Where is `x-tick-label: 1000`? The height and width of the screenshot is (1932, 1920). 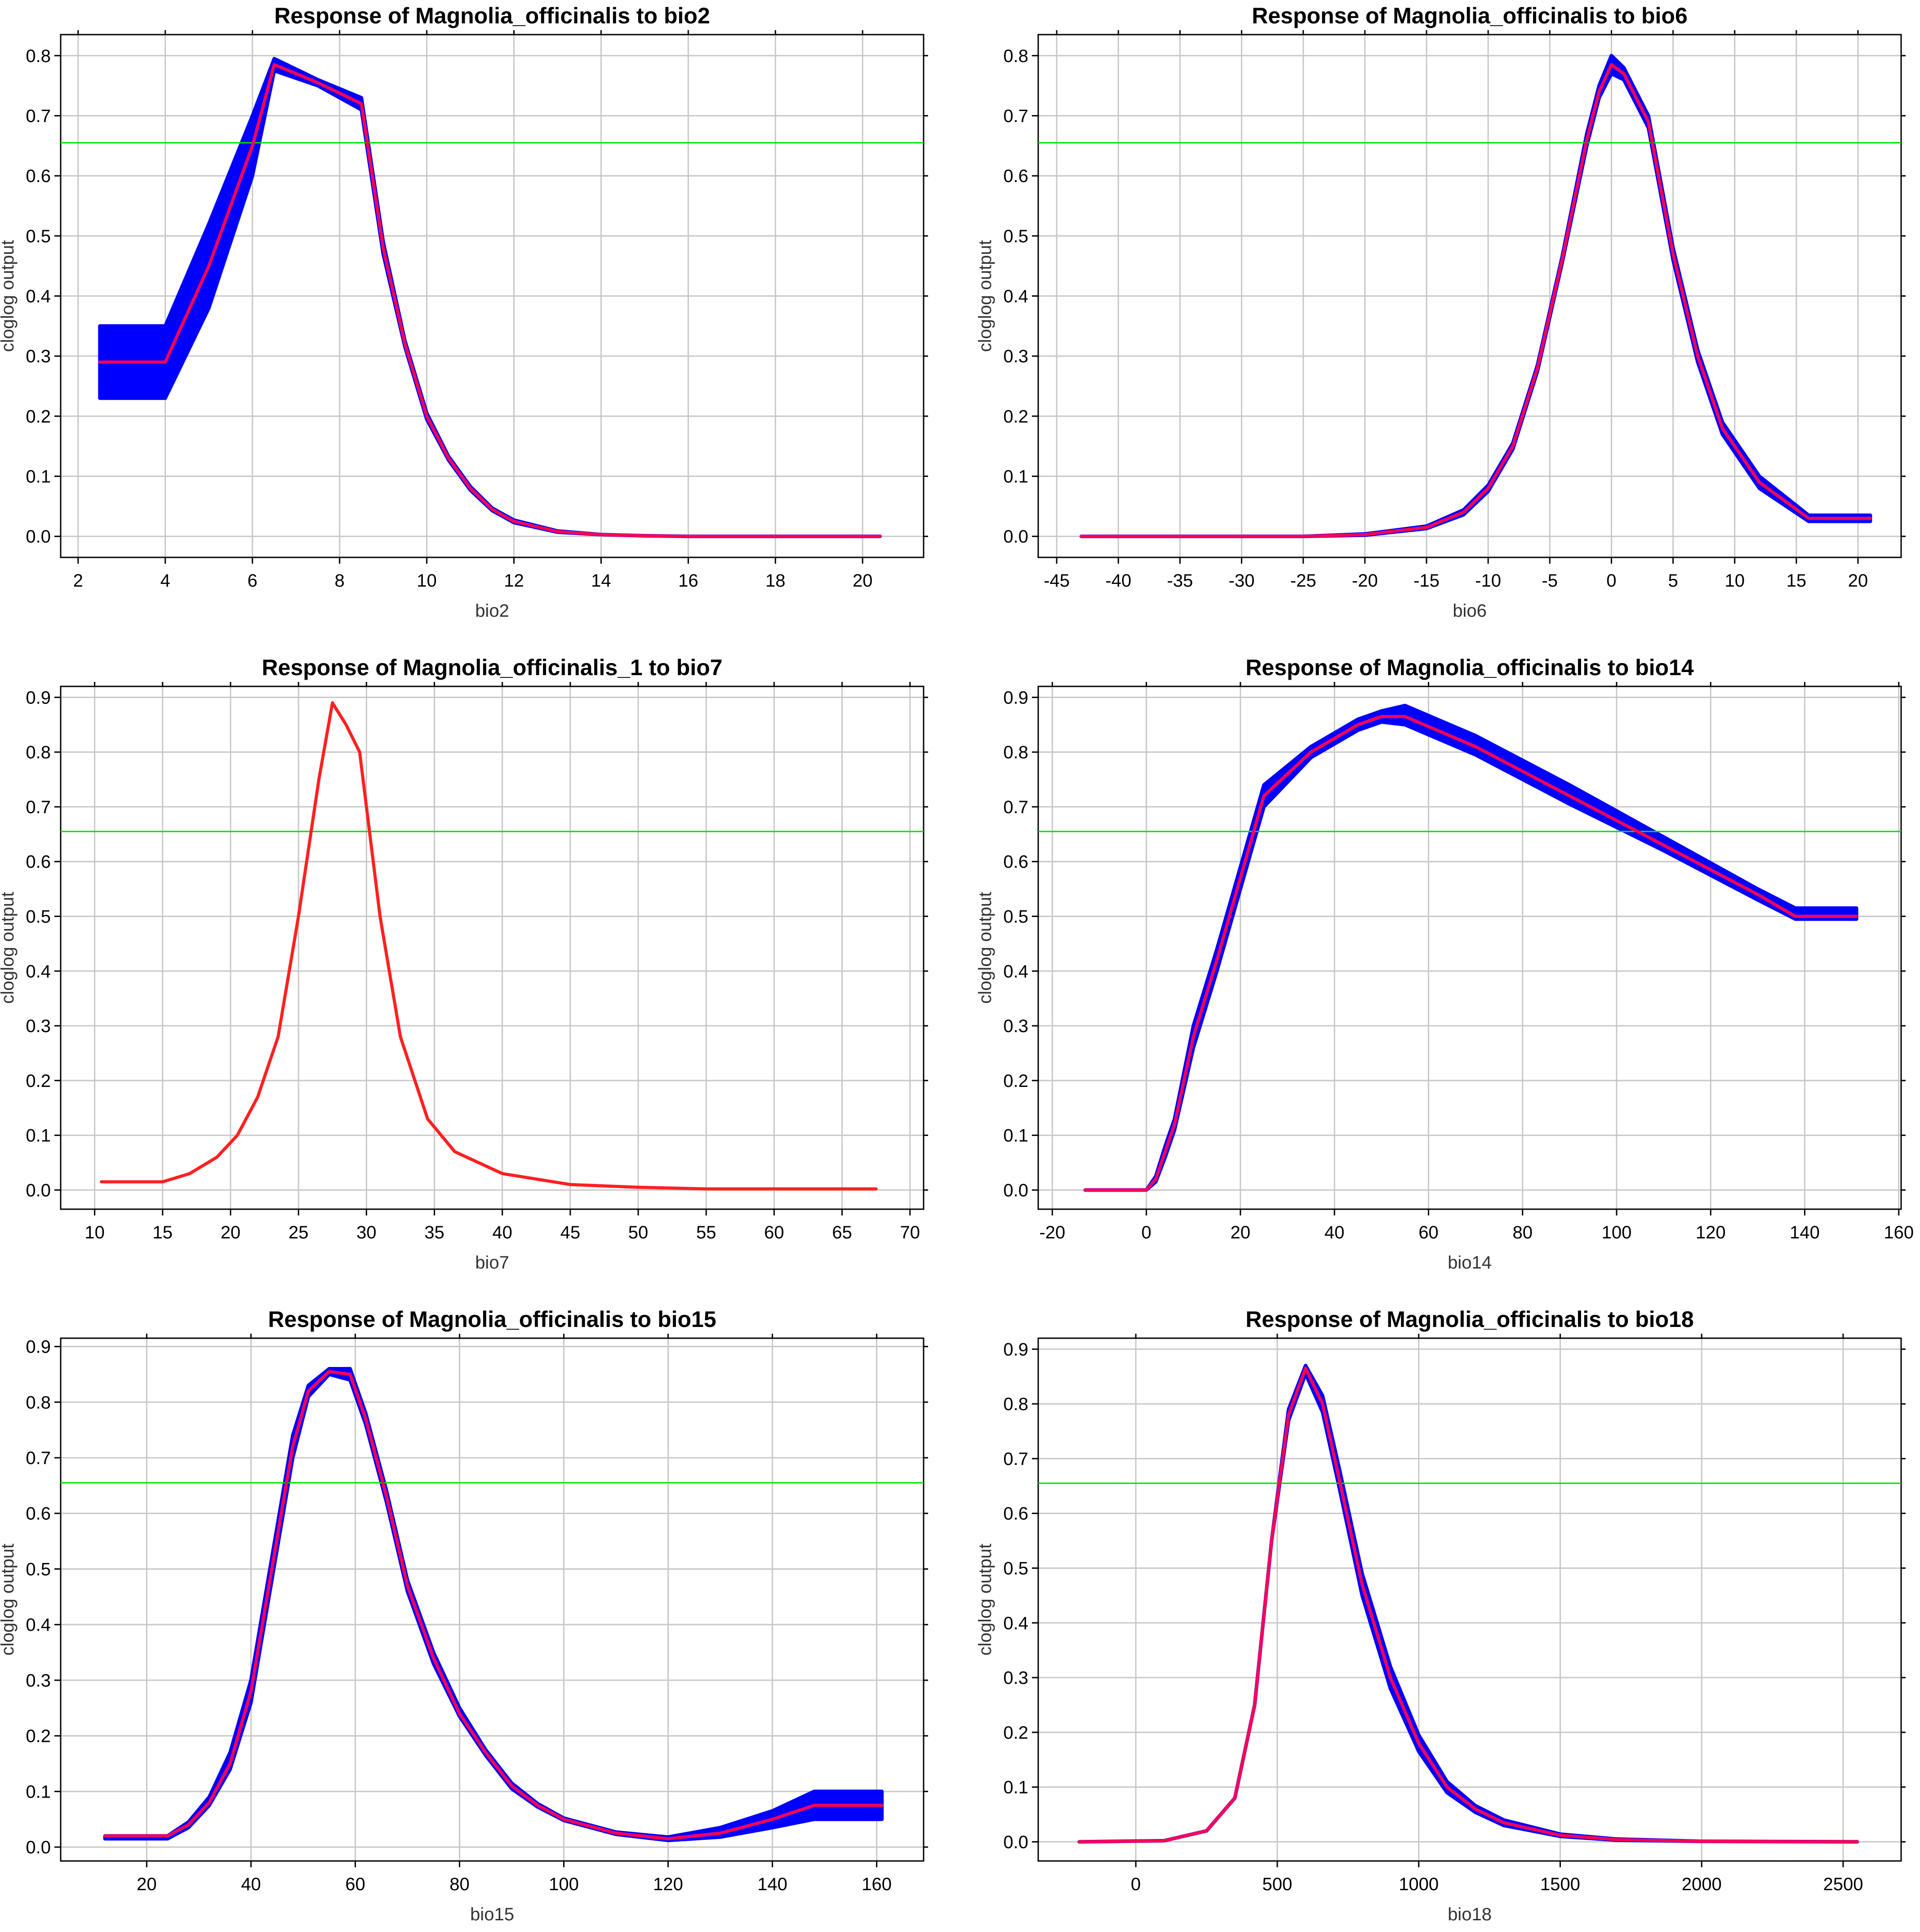
x-tick-label: 1000 is located at coordinates (1419, 1884).